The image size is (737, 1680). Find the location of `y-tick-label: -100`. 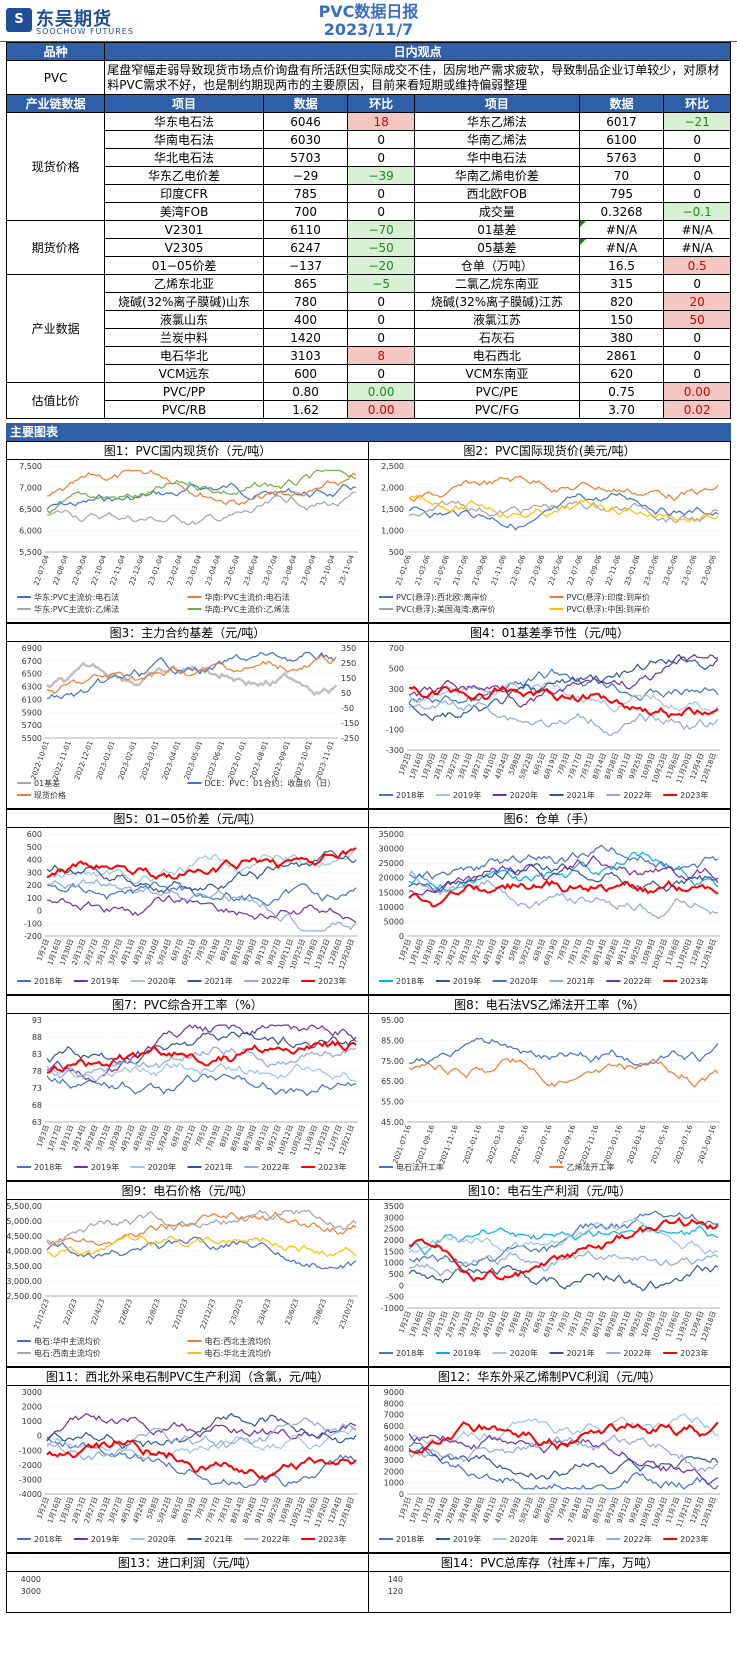

y-tick-label: -100 is located at coordinates (33, 923).